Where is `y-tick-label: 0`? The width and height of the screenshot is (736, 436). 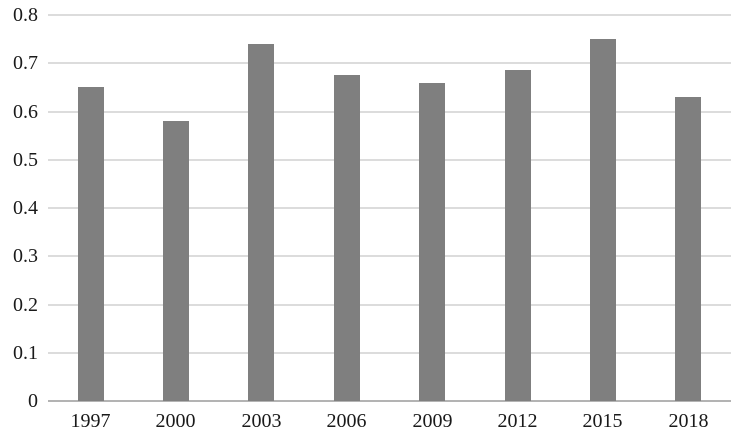
y-tick-label: 0 is located at coordinates (33, 401).